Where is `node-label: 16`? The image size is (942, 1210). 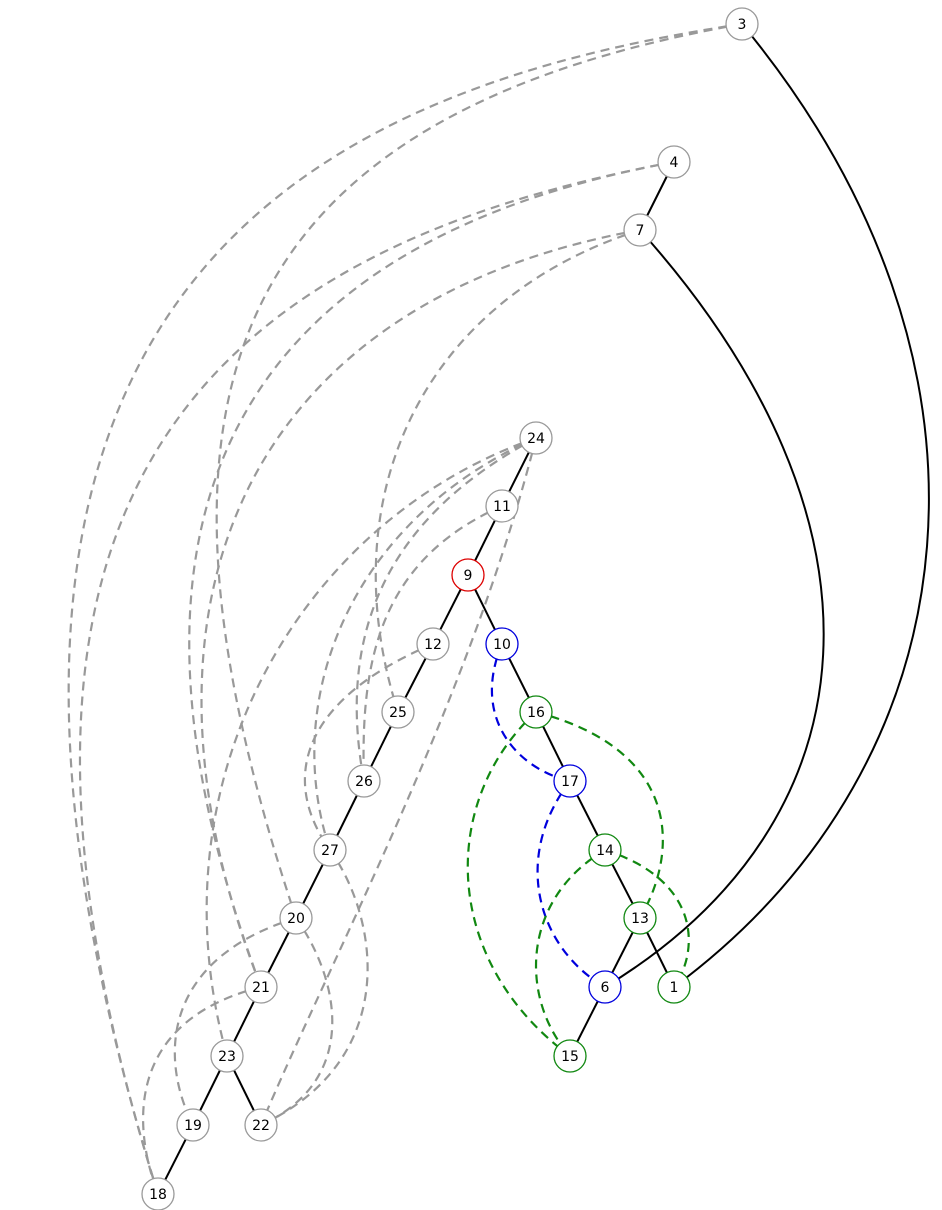 node-label: 16 is located at coordinates (536, 713).